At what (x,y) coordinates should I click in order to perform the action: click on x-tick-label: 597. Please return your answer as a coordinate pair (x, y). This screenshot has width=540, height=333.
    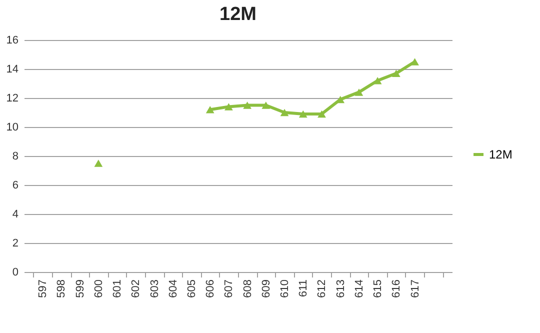
    Looking at the image, I should click on (43, 289).